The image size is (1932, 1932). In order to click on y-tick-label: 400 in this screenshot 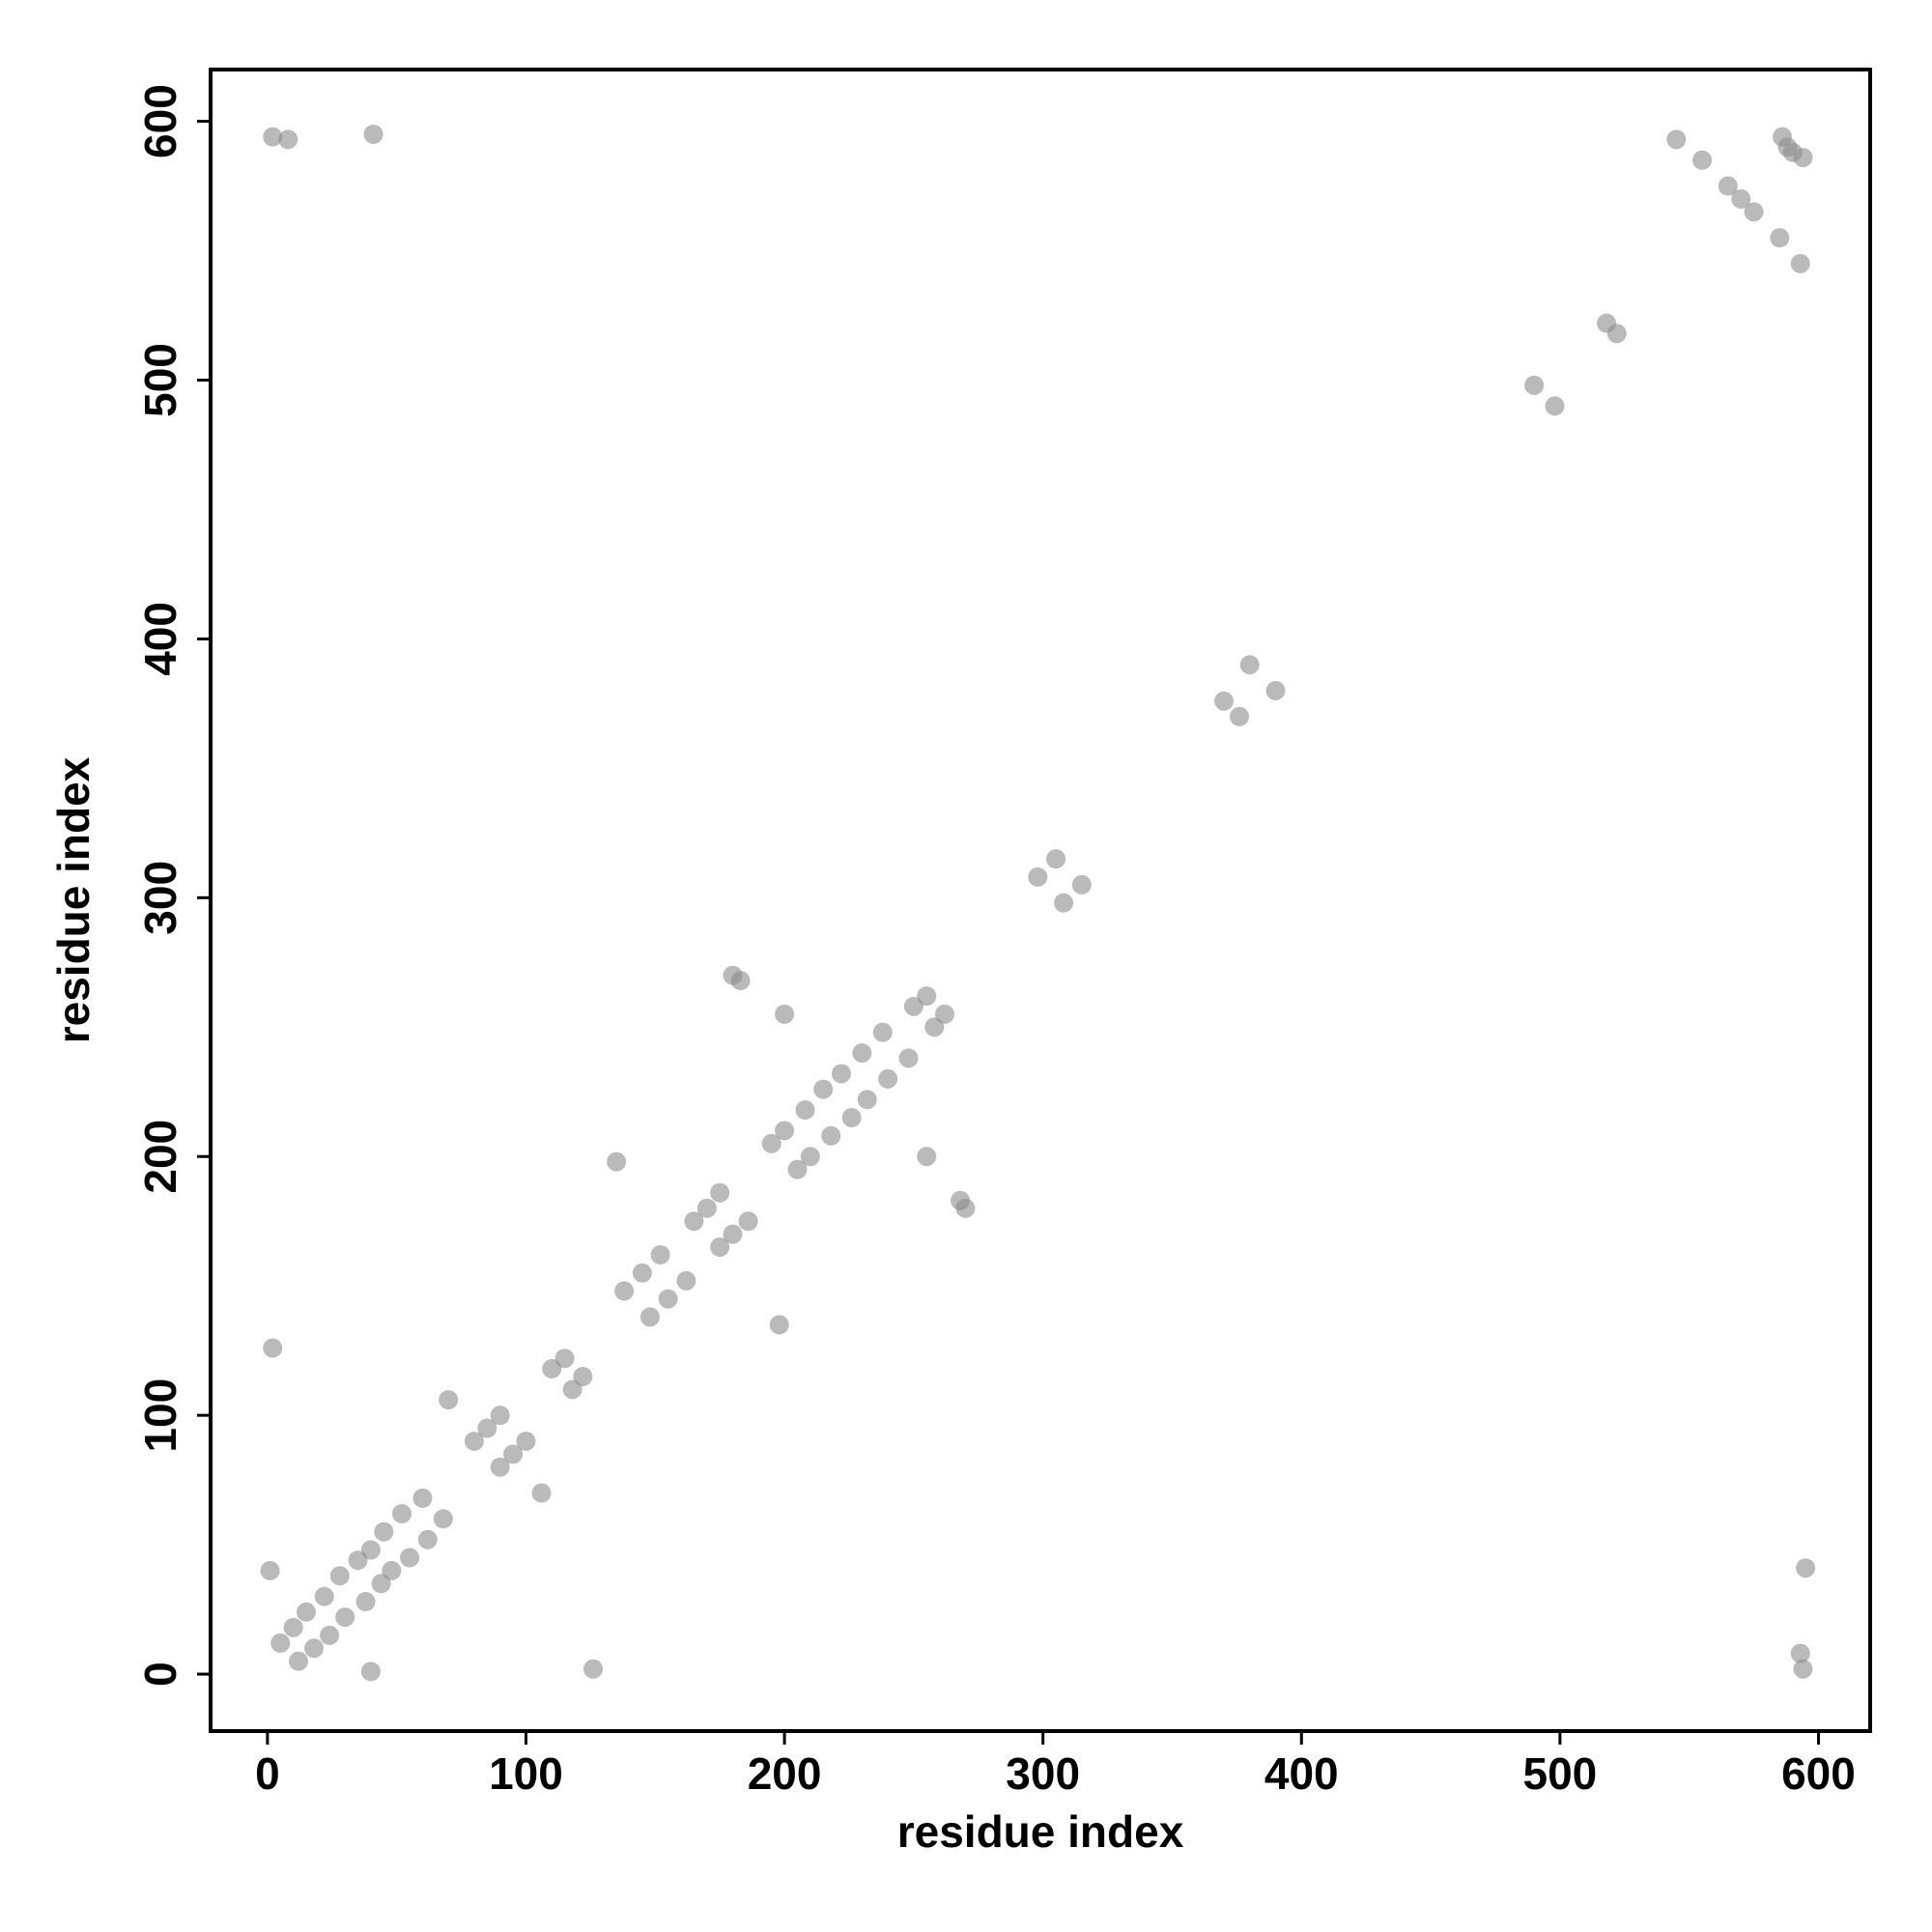, I will do `click(160, 639)`.